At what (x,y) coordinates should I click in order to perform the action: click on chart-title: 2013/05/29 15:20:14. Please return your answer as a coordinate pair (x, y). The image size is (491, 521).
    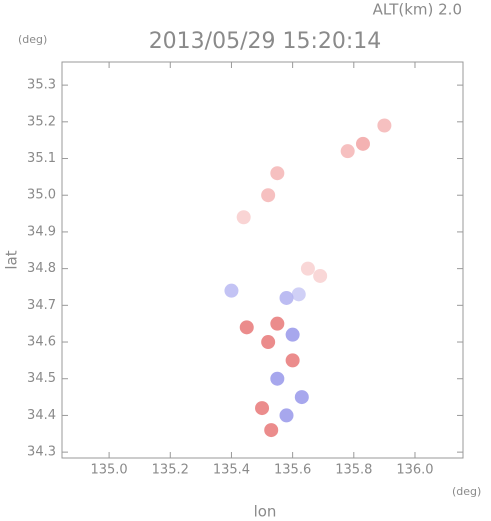
    Looking at the image, I should click on (265, 41).